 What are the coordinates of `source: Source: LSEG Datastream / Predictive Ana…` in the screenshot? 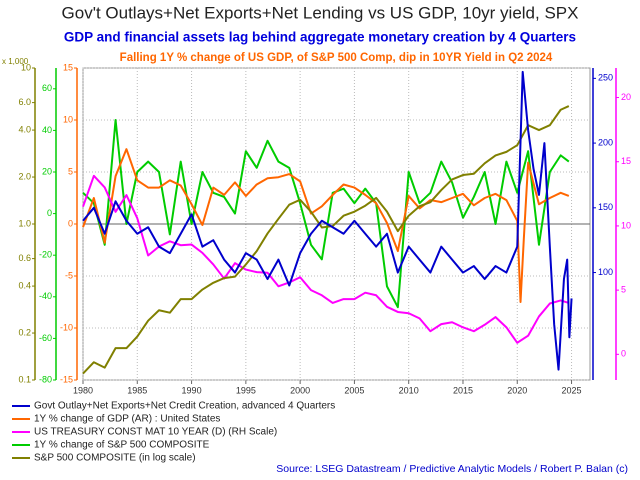 It's located at (452, 469).